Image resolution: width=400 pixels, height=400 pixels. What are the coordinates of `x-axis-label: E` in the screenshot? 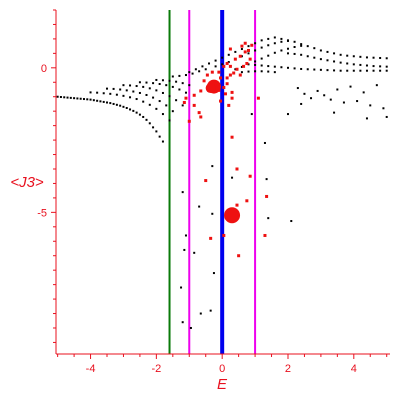 It's located at (222, 384).